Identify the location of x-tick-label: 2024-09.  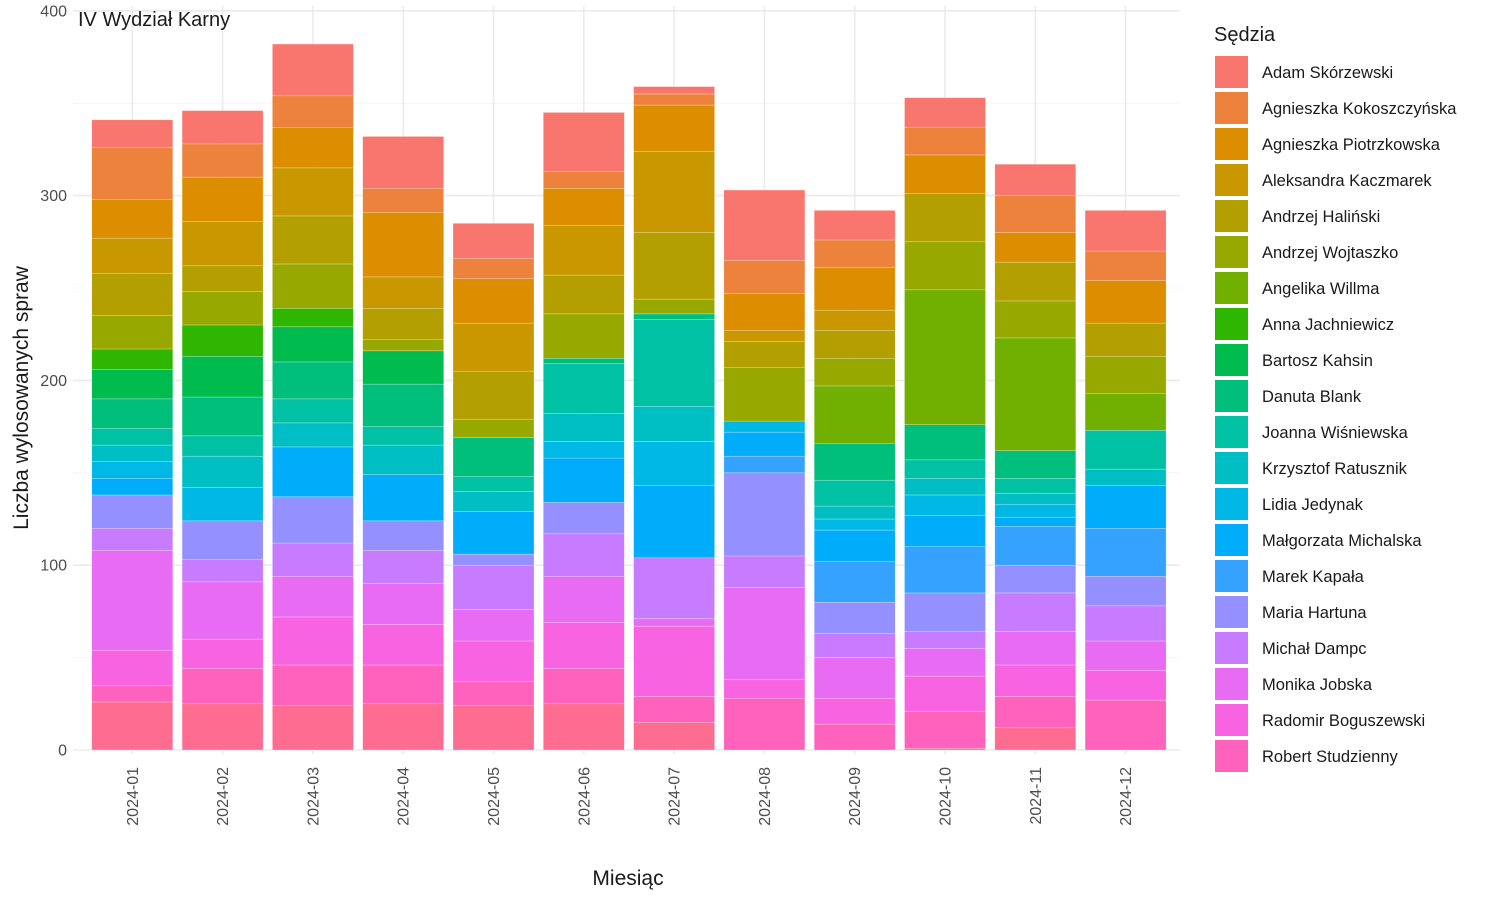
(855, 796).